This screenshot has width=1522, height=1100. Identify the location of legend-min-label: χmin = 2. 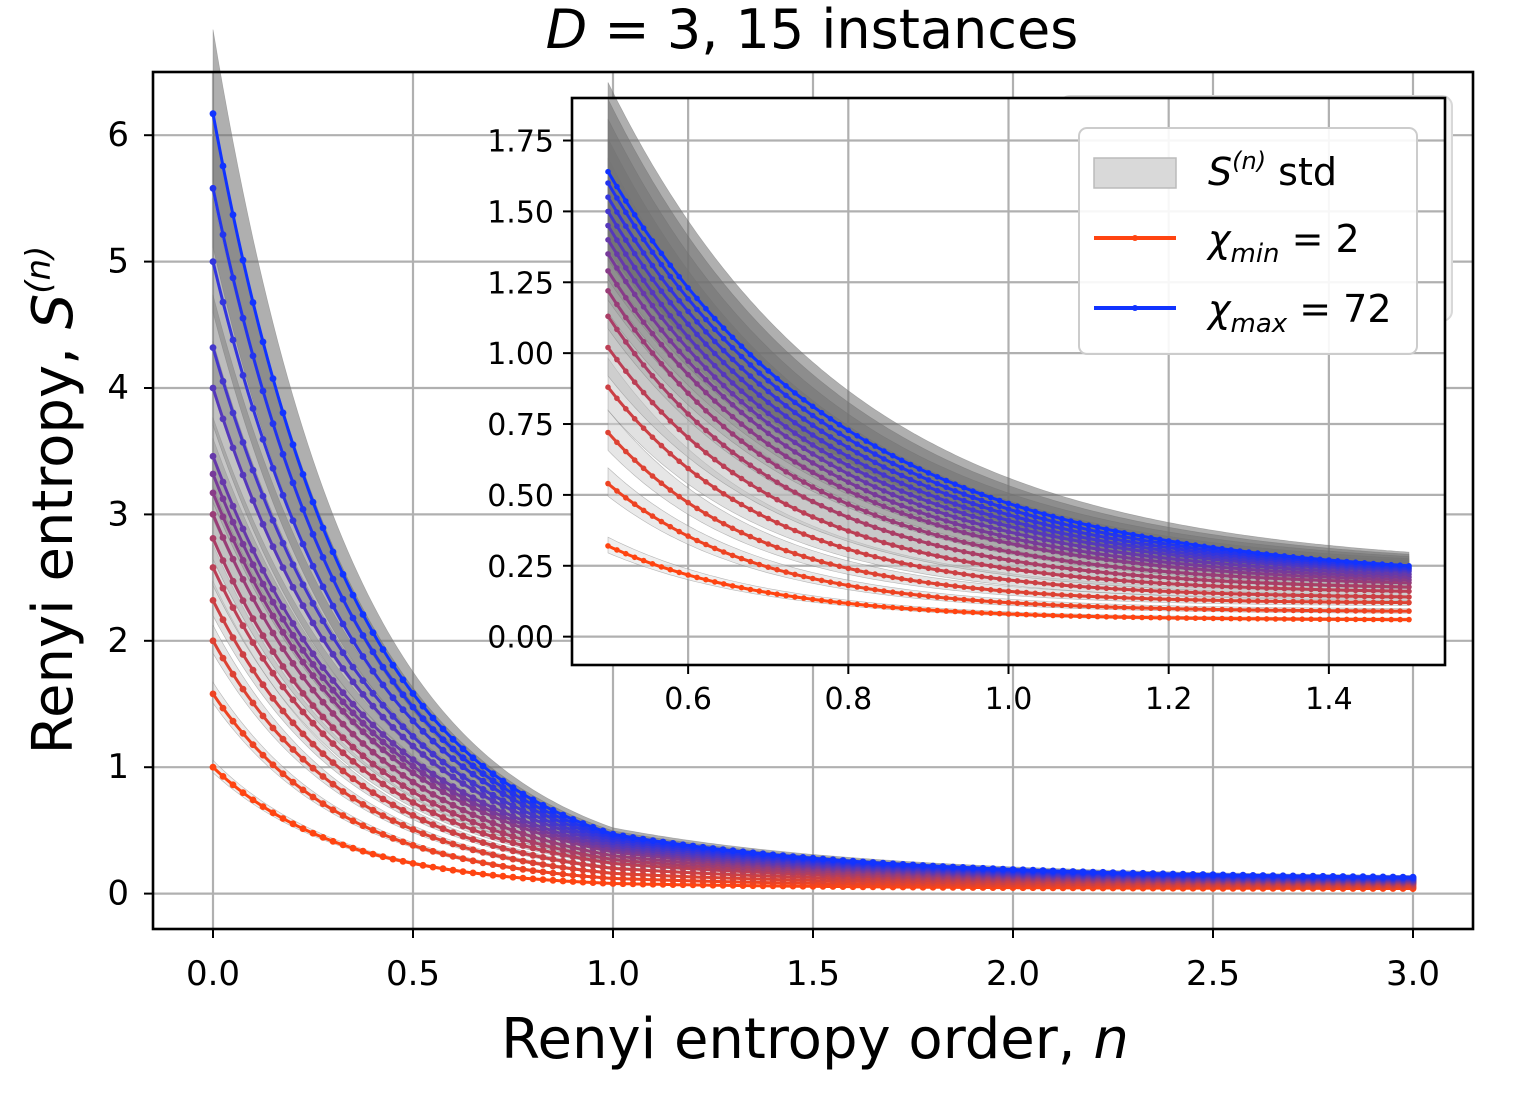
(1283, 243).